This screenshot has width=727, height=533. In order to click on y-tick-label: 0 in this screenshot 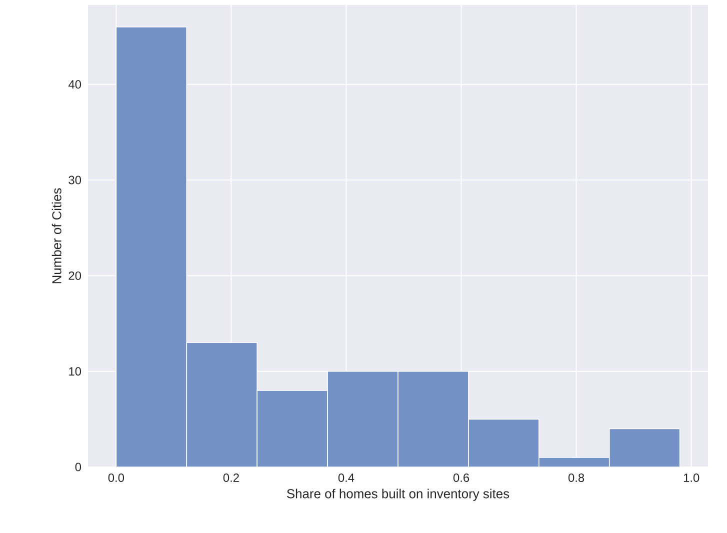, I will do `click(78, 467)`.